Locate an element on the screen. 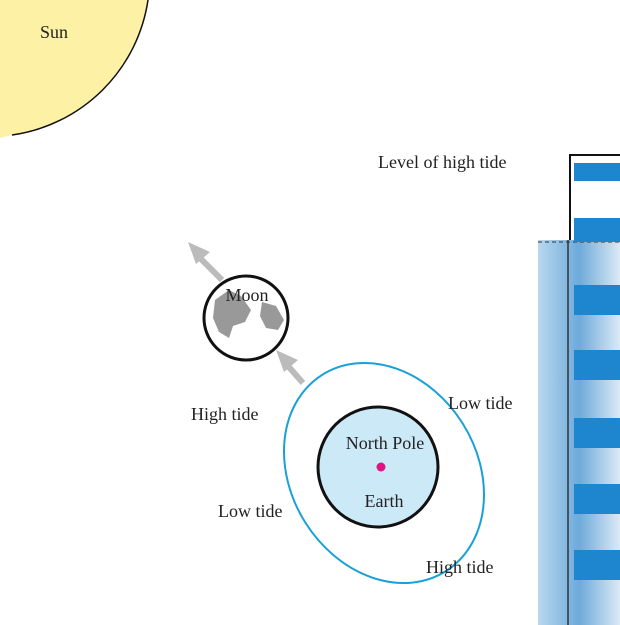 The image size is (620, 625). tidal-bulge is located at coordinates (384, 473).